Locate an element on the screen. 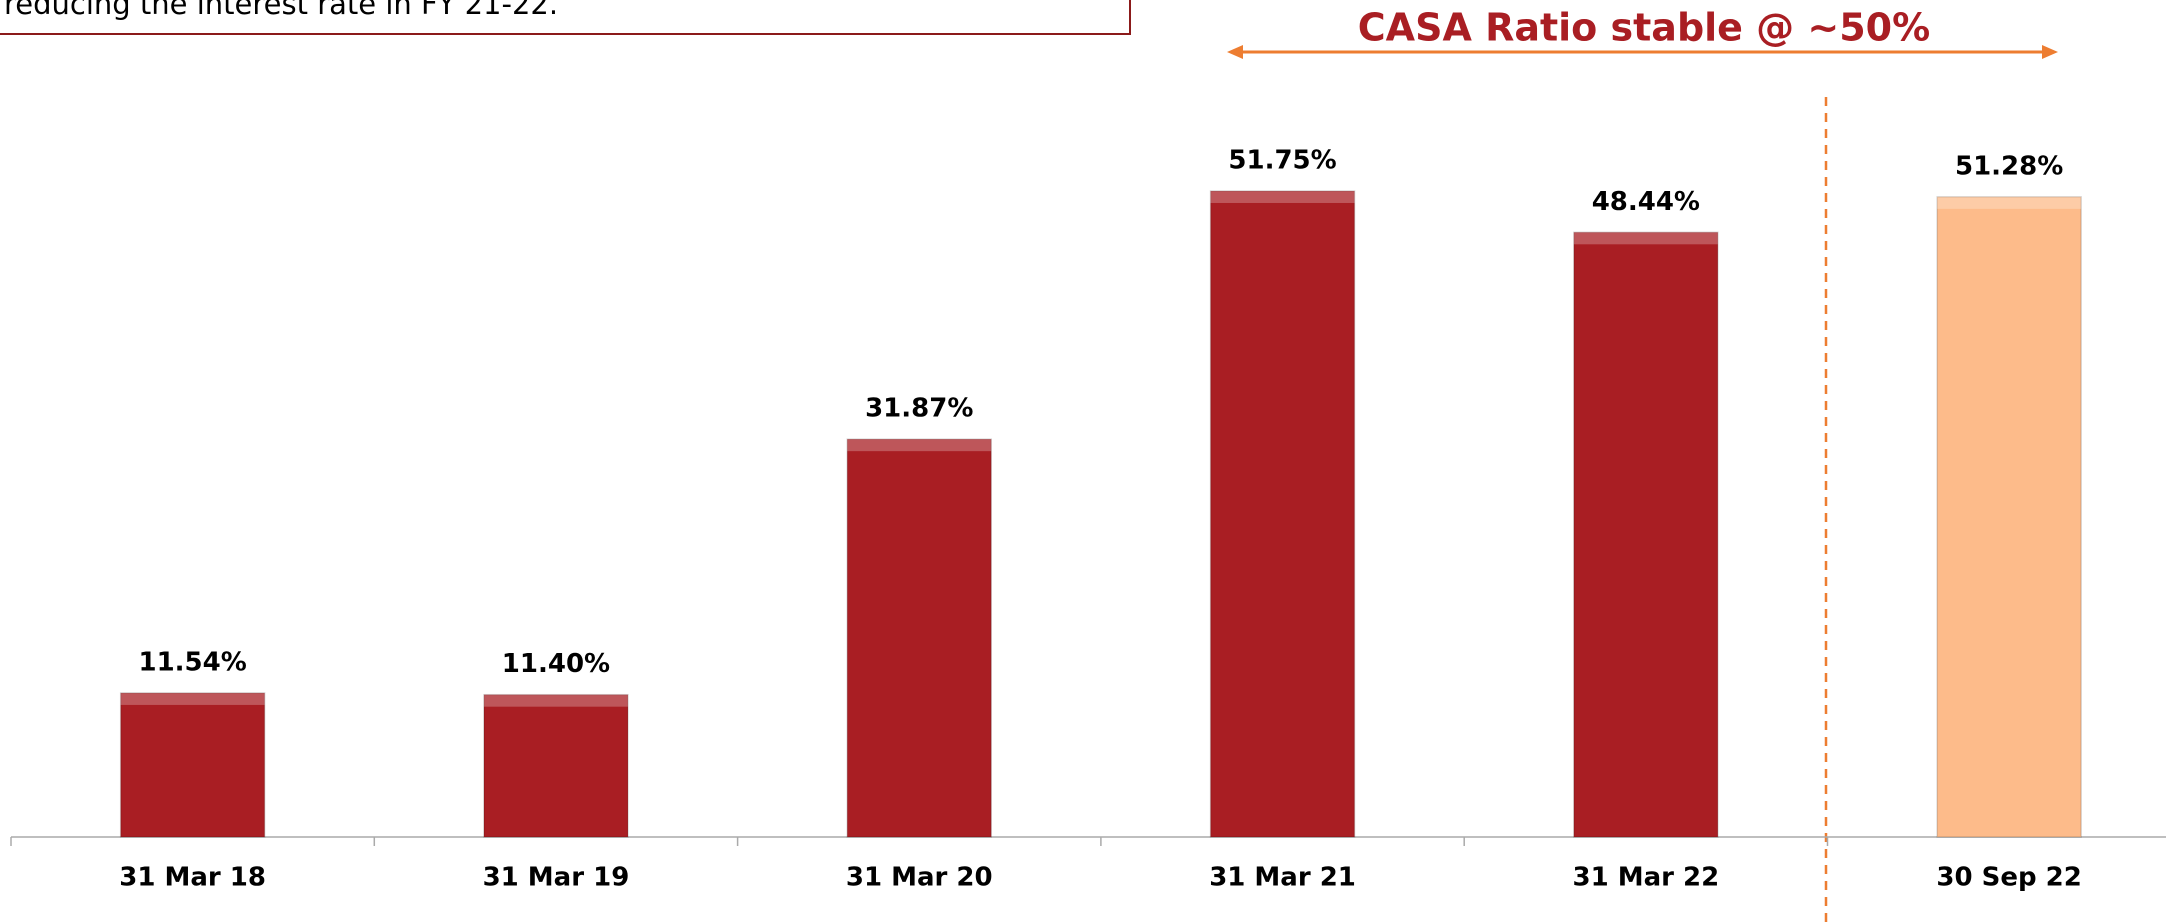 The width and height of the screenshot is (2166, 922). value-label: 51.28% is located at coordinates (2009, 166).